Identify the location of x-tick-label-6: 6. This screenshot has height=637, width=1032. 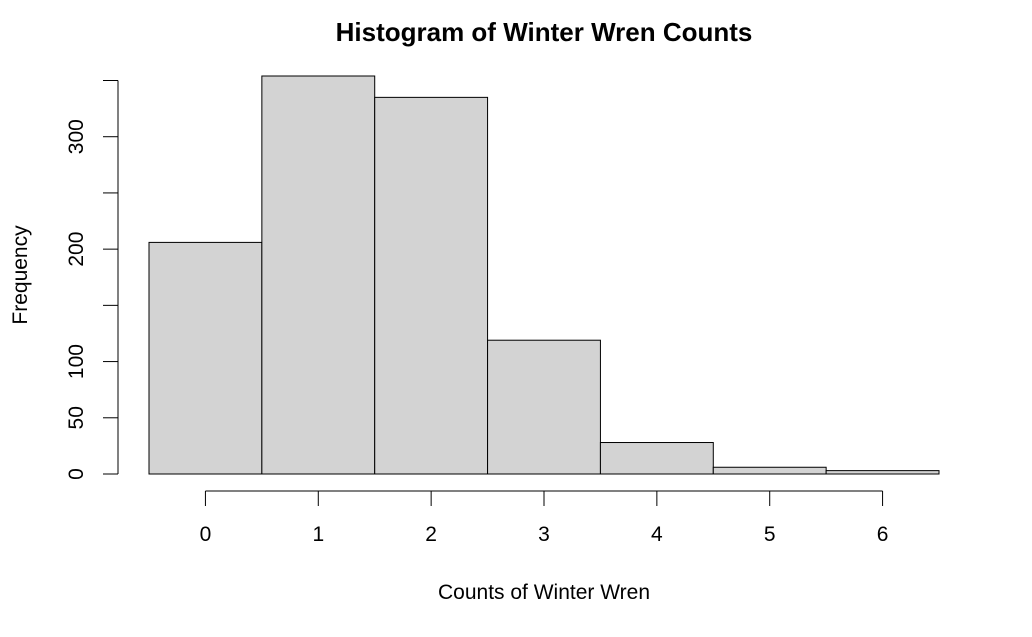
(883, 534).